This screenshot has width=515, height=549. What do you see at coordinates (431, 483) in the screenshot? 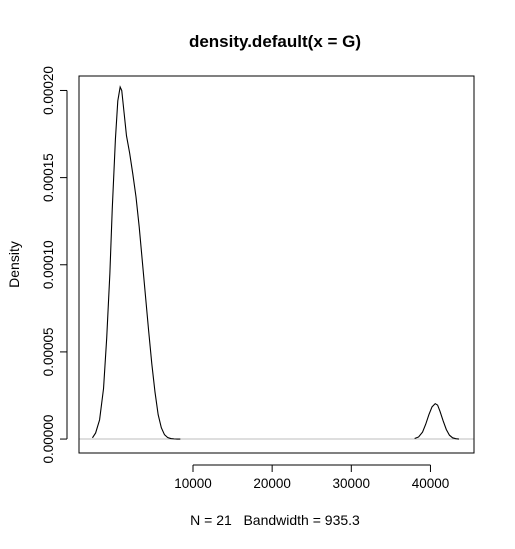
I see `x-tick-label: 40000` at bounding box center [431, 483].